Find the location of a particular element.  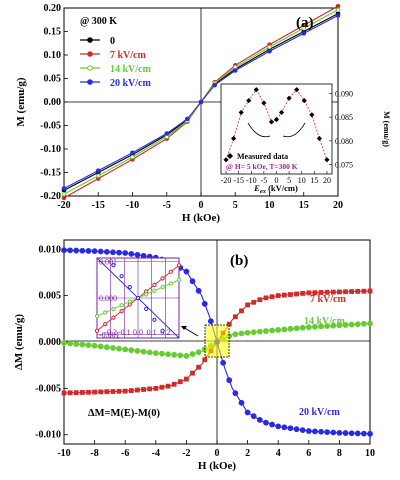

panel-b-inset: -0.2 -0.1 0.0 0.1 0.2 0.001 0.000 -0.001 is located at coordinates (146, 298).